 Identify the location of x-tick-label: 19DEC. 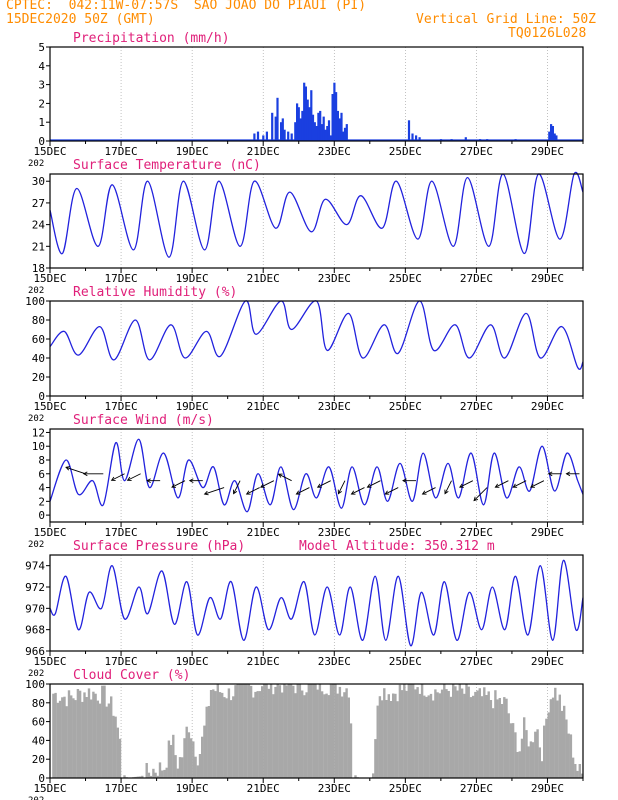
(192, 788).